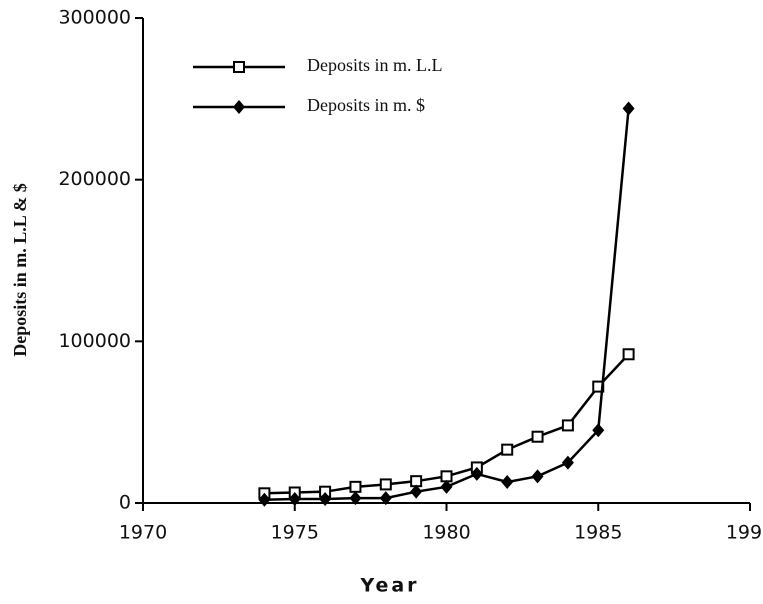  I want to click on x-tick-label: 1970, so click(143, 533).